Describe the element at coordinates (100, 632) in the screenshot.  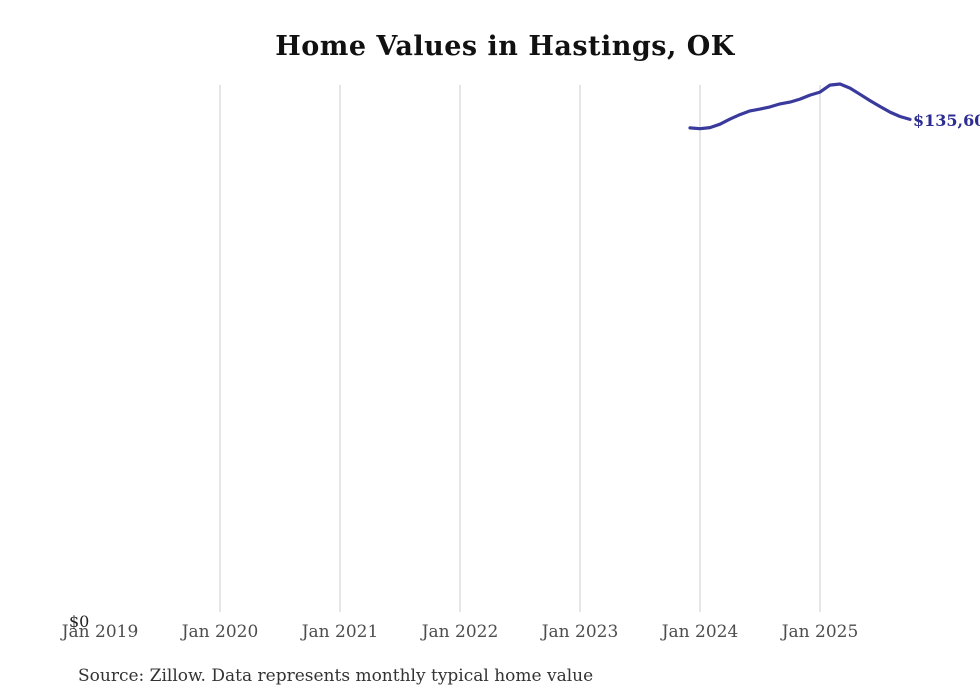
I see `x-tick-label: Jan 2019` at that location.